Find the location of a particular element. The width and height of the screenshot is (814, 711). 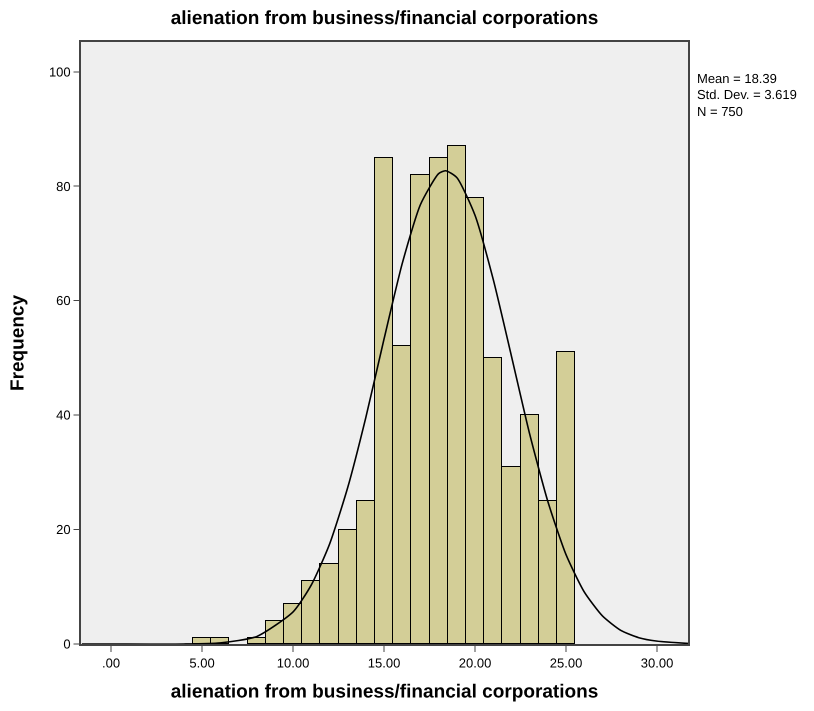

y-tick-label: 0 is located at coordinates (67, 644).